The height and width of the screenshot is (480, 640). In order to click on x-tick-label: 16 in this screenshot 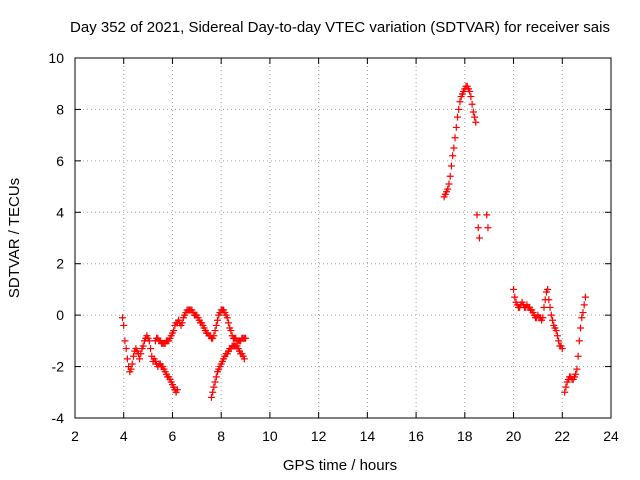, I will do `click(416, 436)`.